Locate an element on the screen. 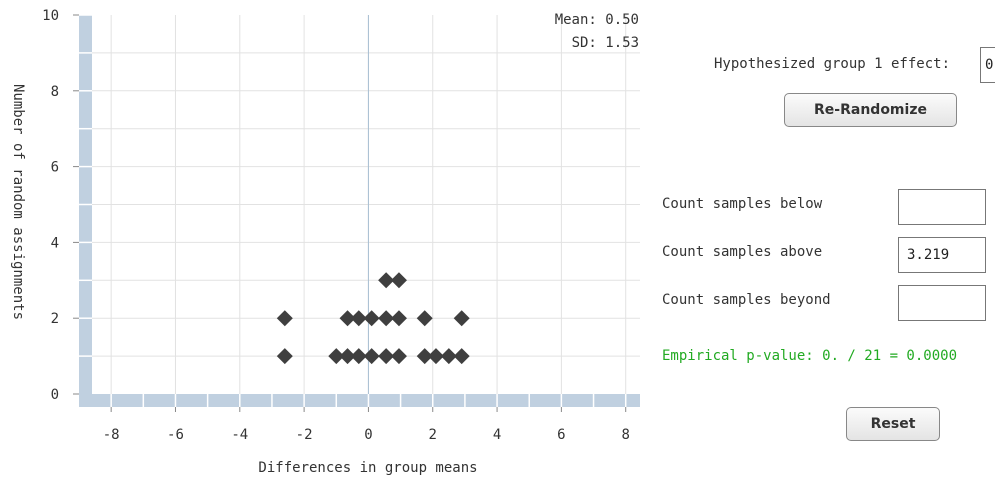 The height and width of the screenshot is (481, 995). y-tick-label: 6 is located at coordinates (55, 168).